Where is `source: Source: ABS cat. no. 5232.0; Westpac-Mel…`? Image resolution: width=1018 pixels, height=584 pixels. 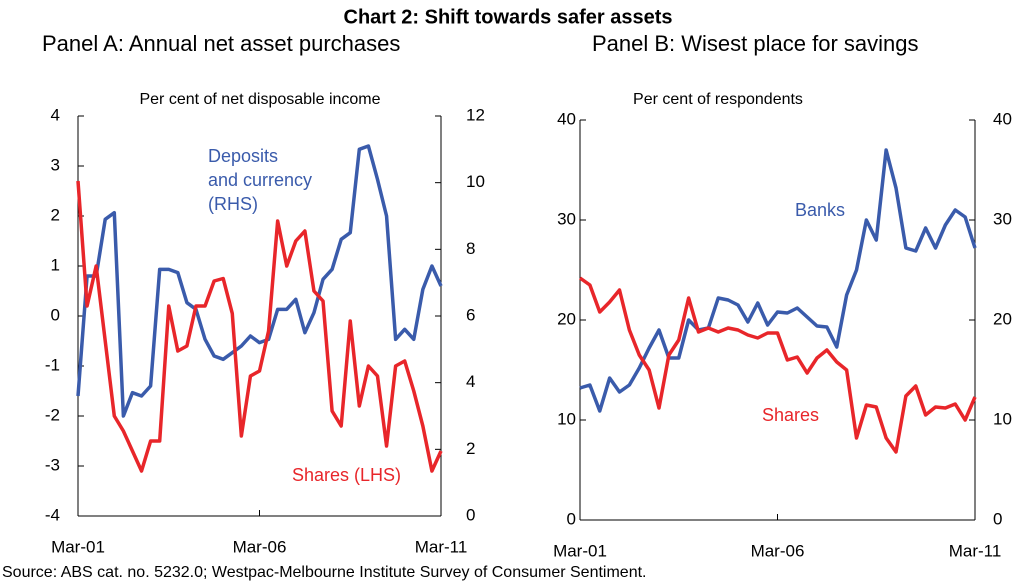
source: Source: ABS cat. no. 5232.0; Westpac-Mel… is located at coordinates (324, 572).